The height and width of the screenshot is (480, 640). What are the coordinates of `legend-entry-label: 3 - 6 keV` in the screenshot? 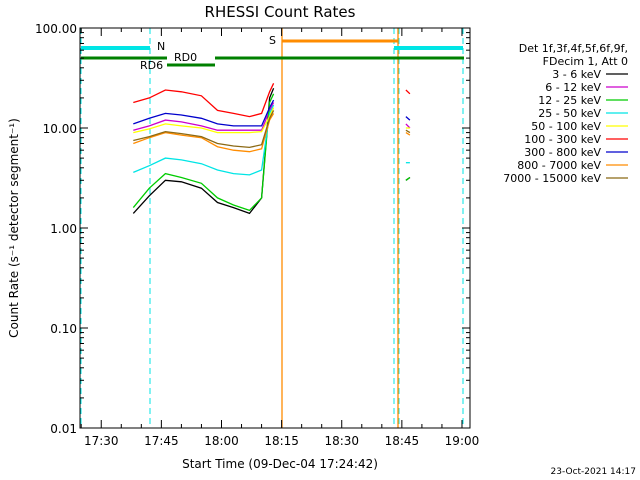 It's located at (576, 74).